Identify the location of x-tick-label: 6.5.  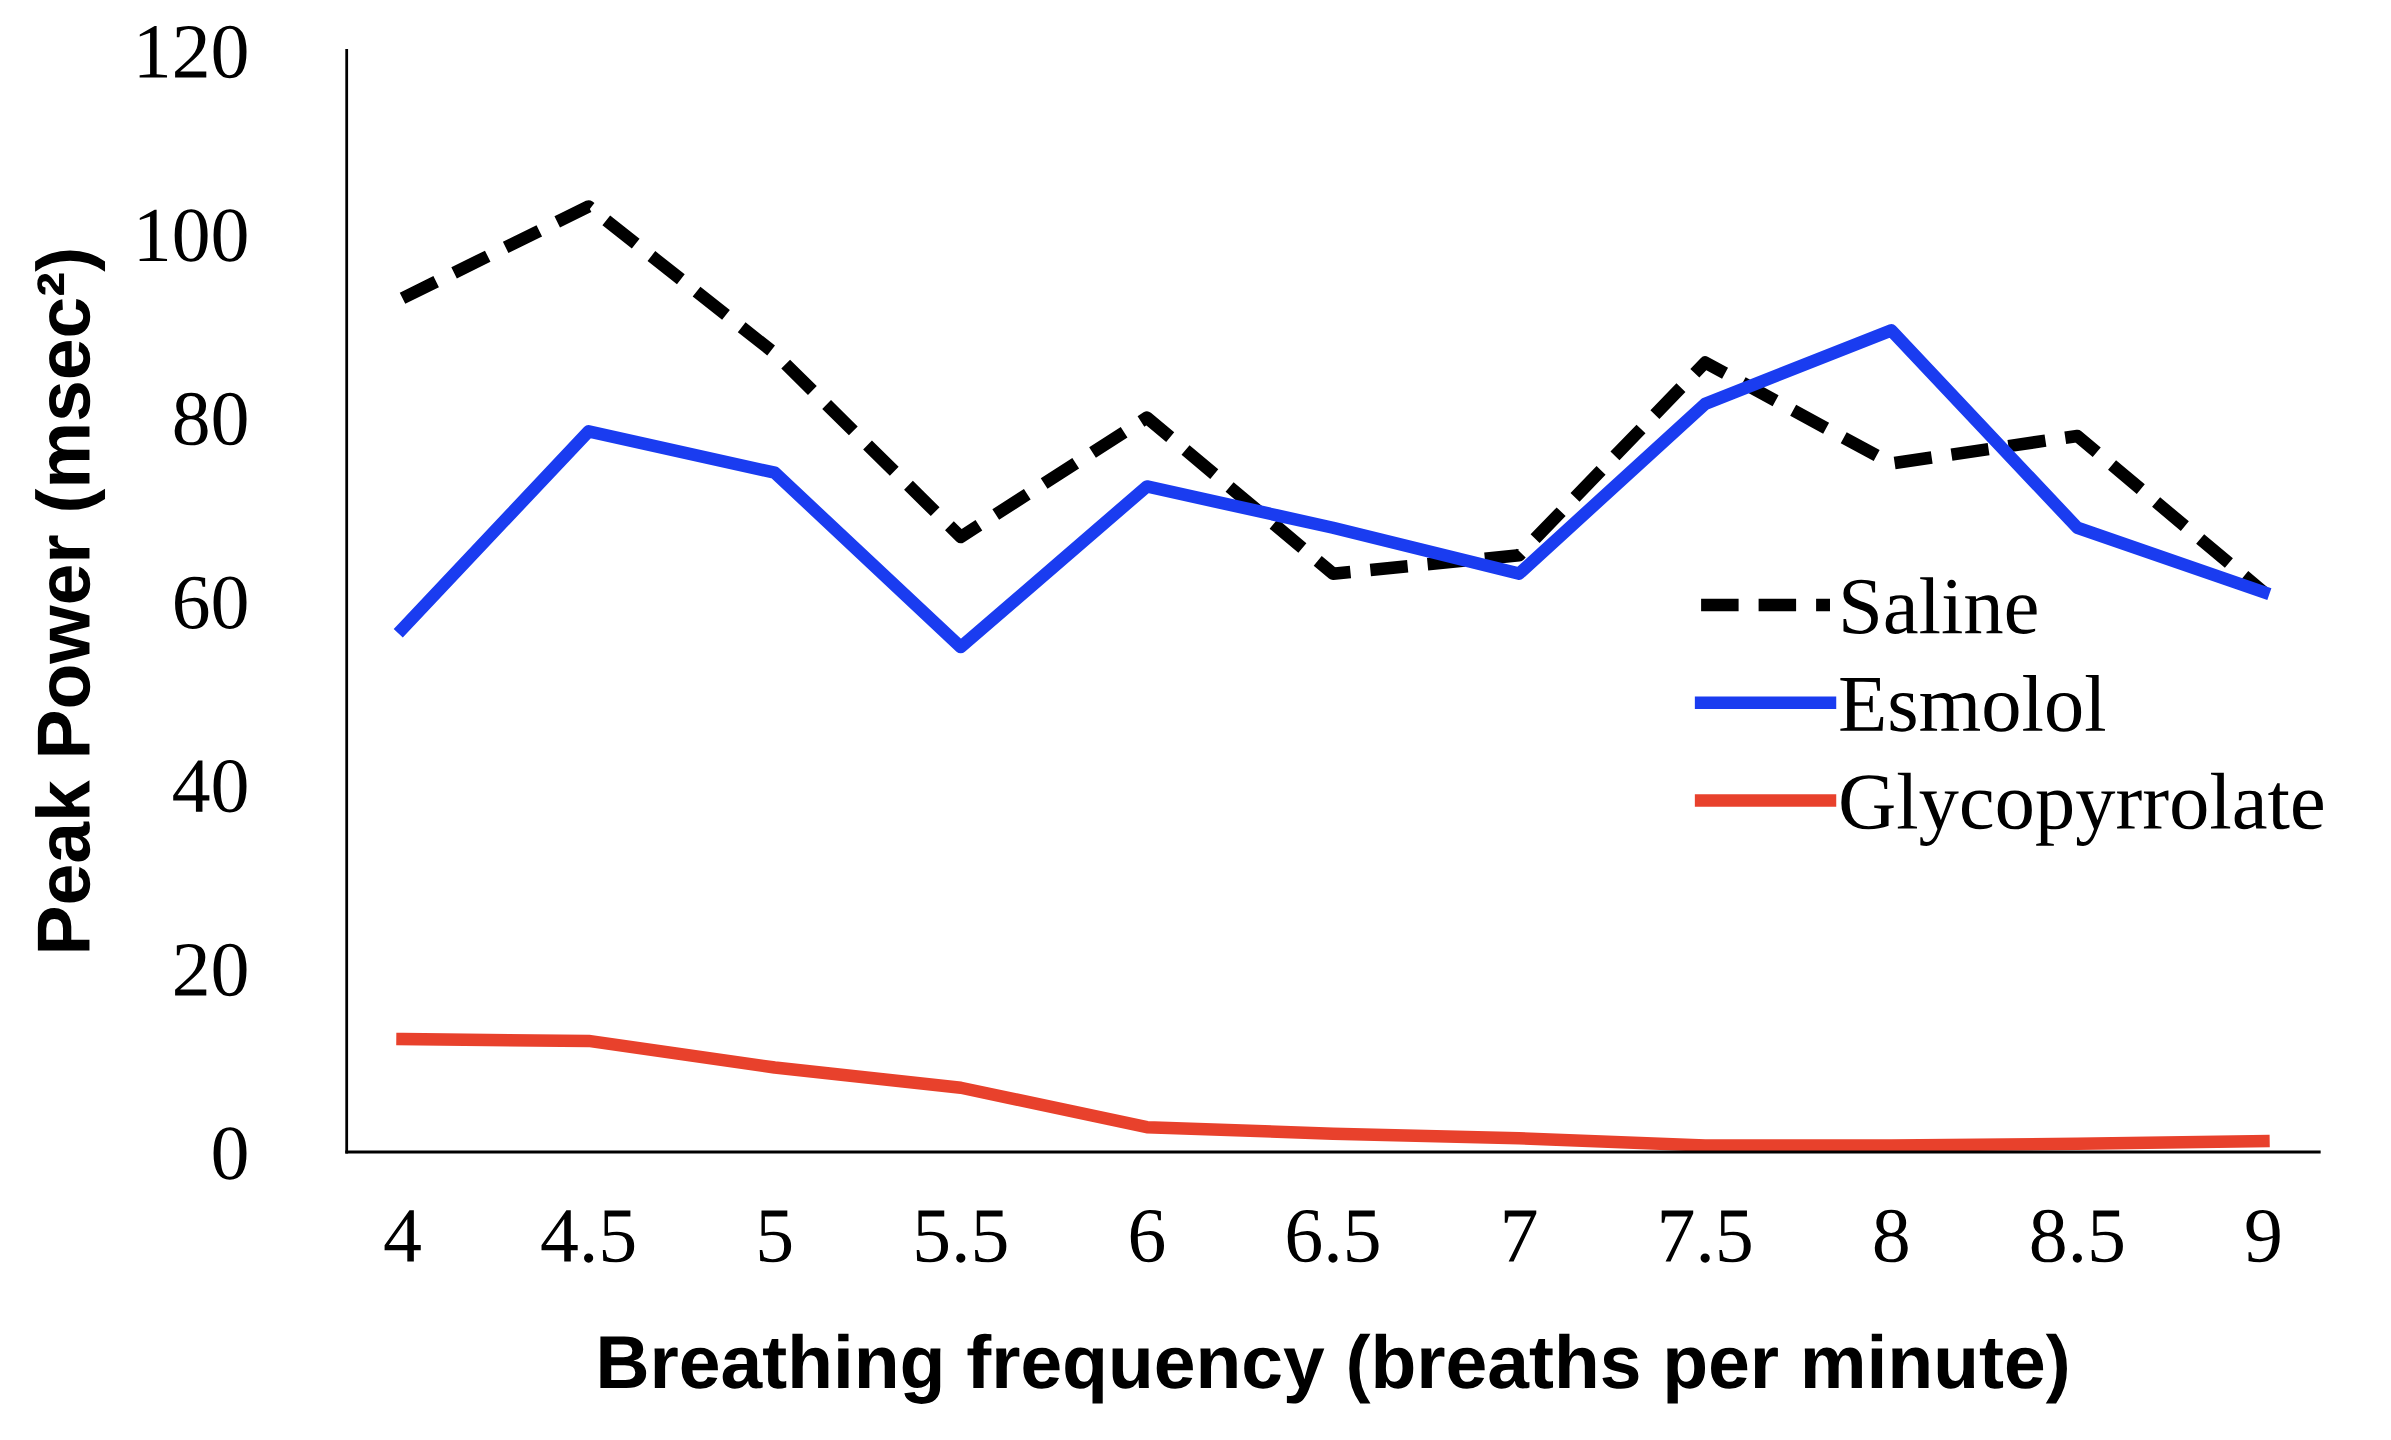
(1333, 1236).